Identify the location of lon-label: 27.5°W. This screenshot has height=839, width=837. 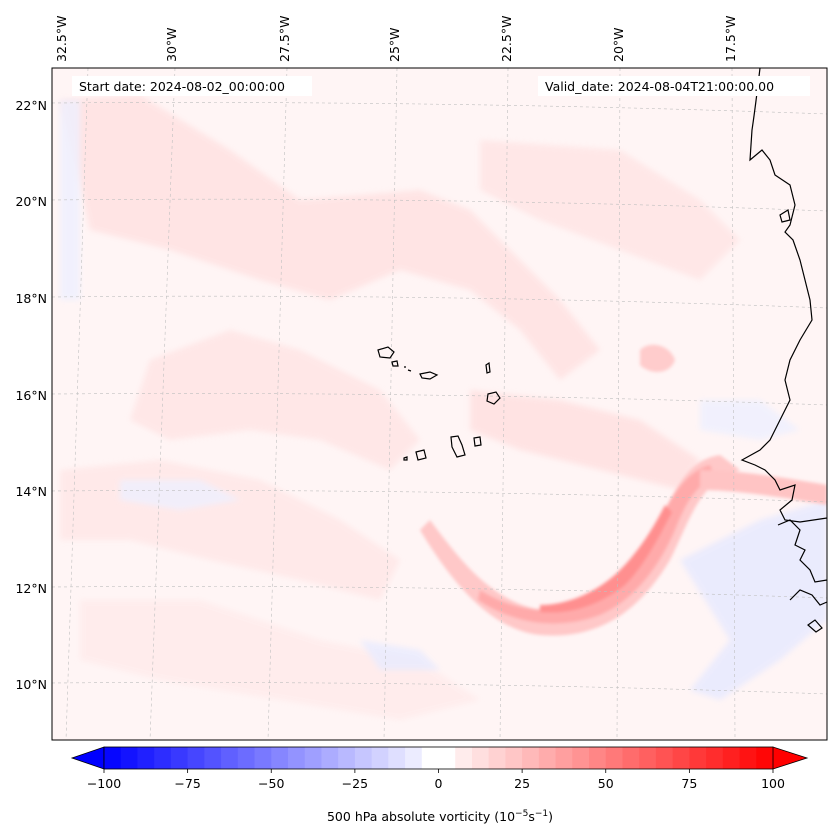
(284, 39).